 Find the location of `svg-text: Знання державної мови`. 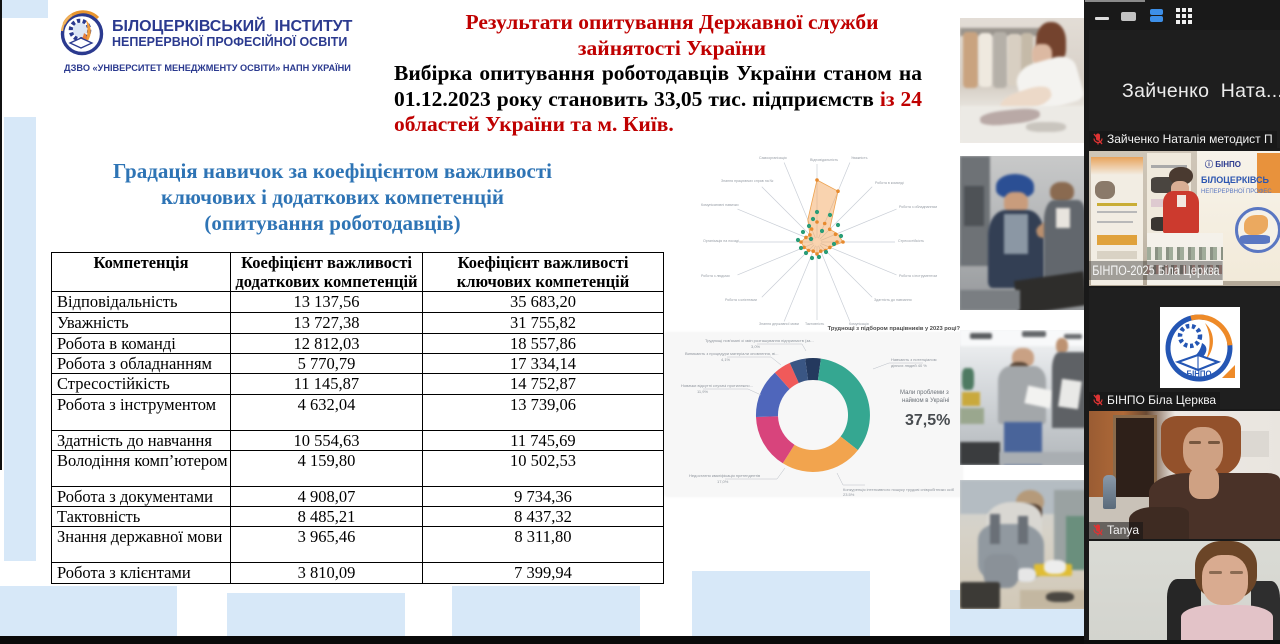

svg-text: Знання державної мови is located at coordinates (779, 324).